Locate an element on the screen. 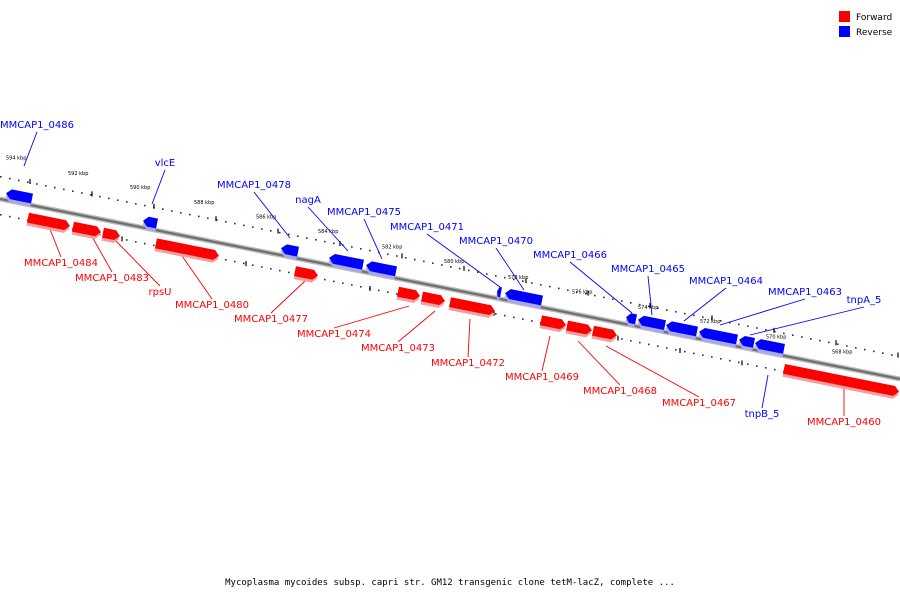 This screenshot has height=600, width=900. gene-label: MMCAP1_0465 is located at coordinates (648, 269).